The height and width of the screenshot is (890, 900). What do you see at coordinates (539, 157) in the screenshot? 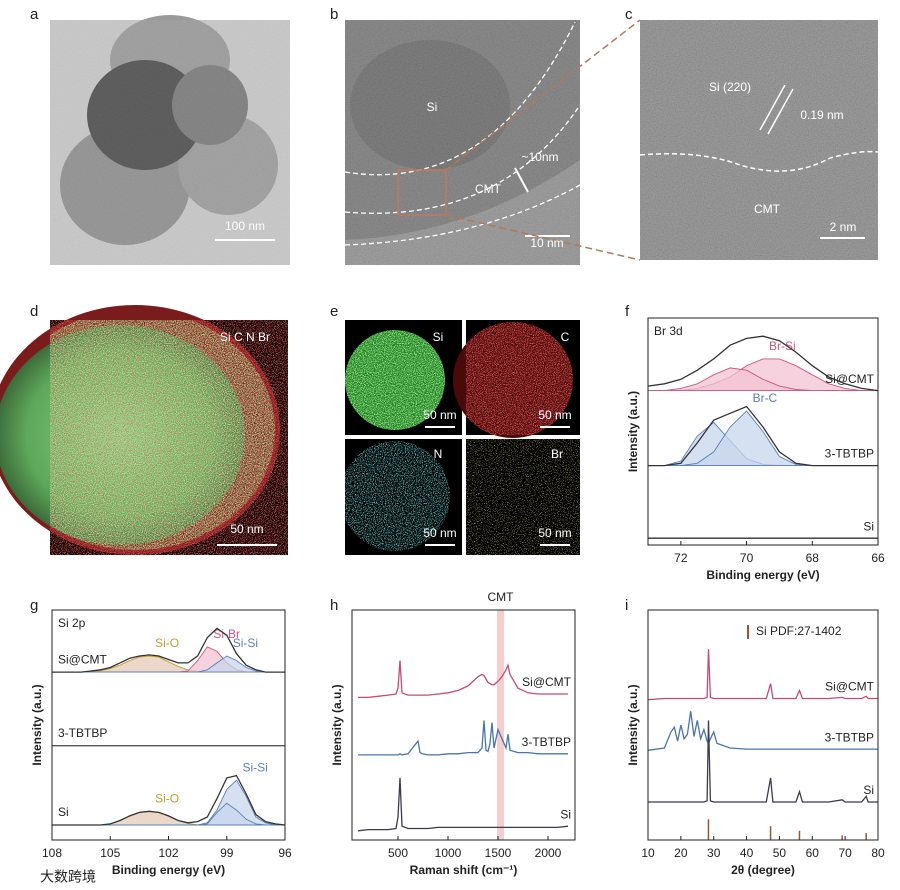
I see `image-annotation: ~10nm` at bounding box center [539, 157].